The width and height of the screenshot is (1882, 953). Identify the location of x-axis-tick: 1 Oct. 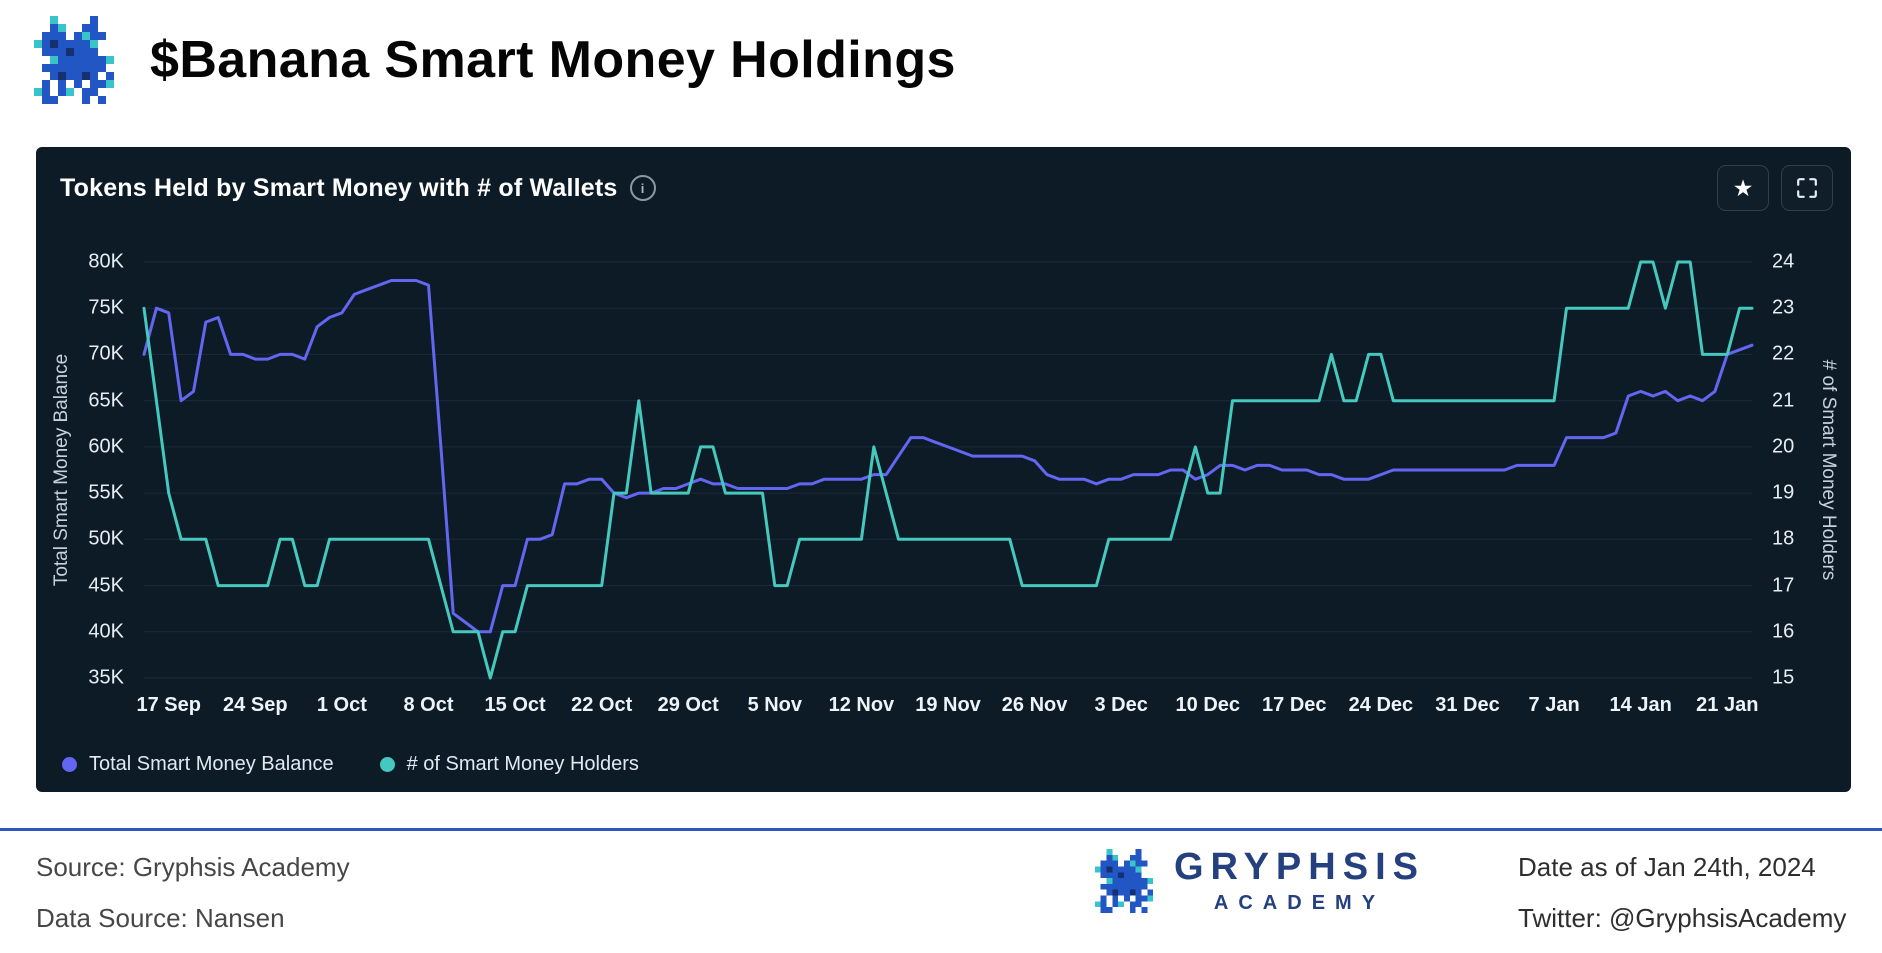
(341, 705).